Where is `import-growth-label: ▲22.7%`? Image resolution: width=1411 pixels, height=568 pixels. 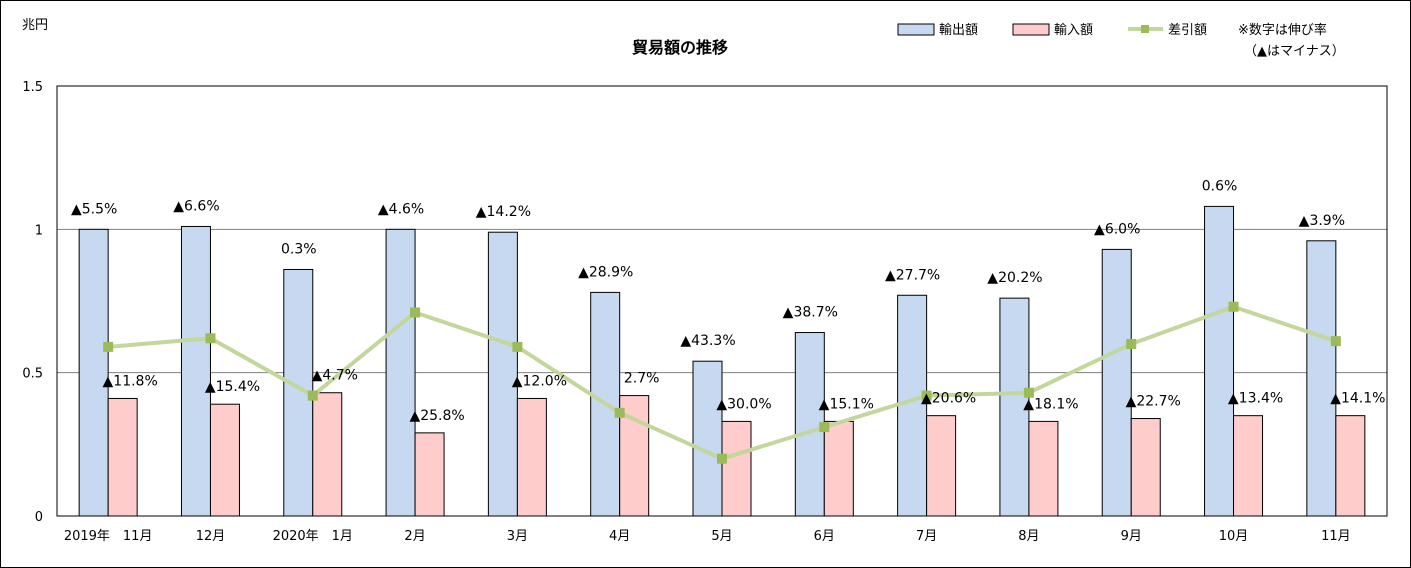 import-growth-label: ▲22.7% is located at coordinates (1153, 402).